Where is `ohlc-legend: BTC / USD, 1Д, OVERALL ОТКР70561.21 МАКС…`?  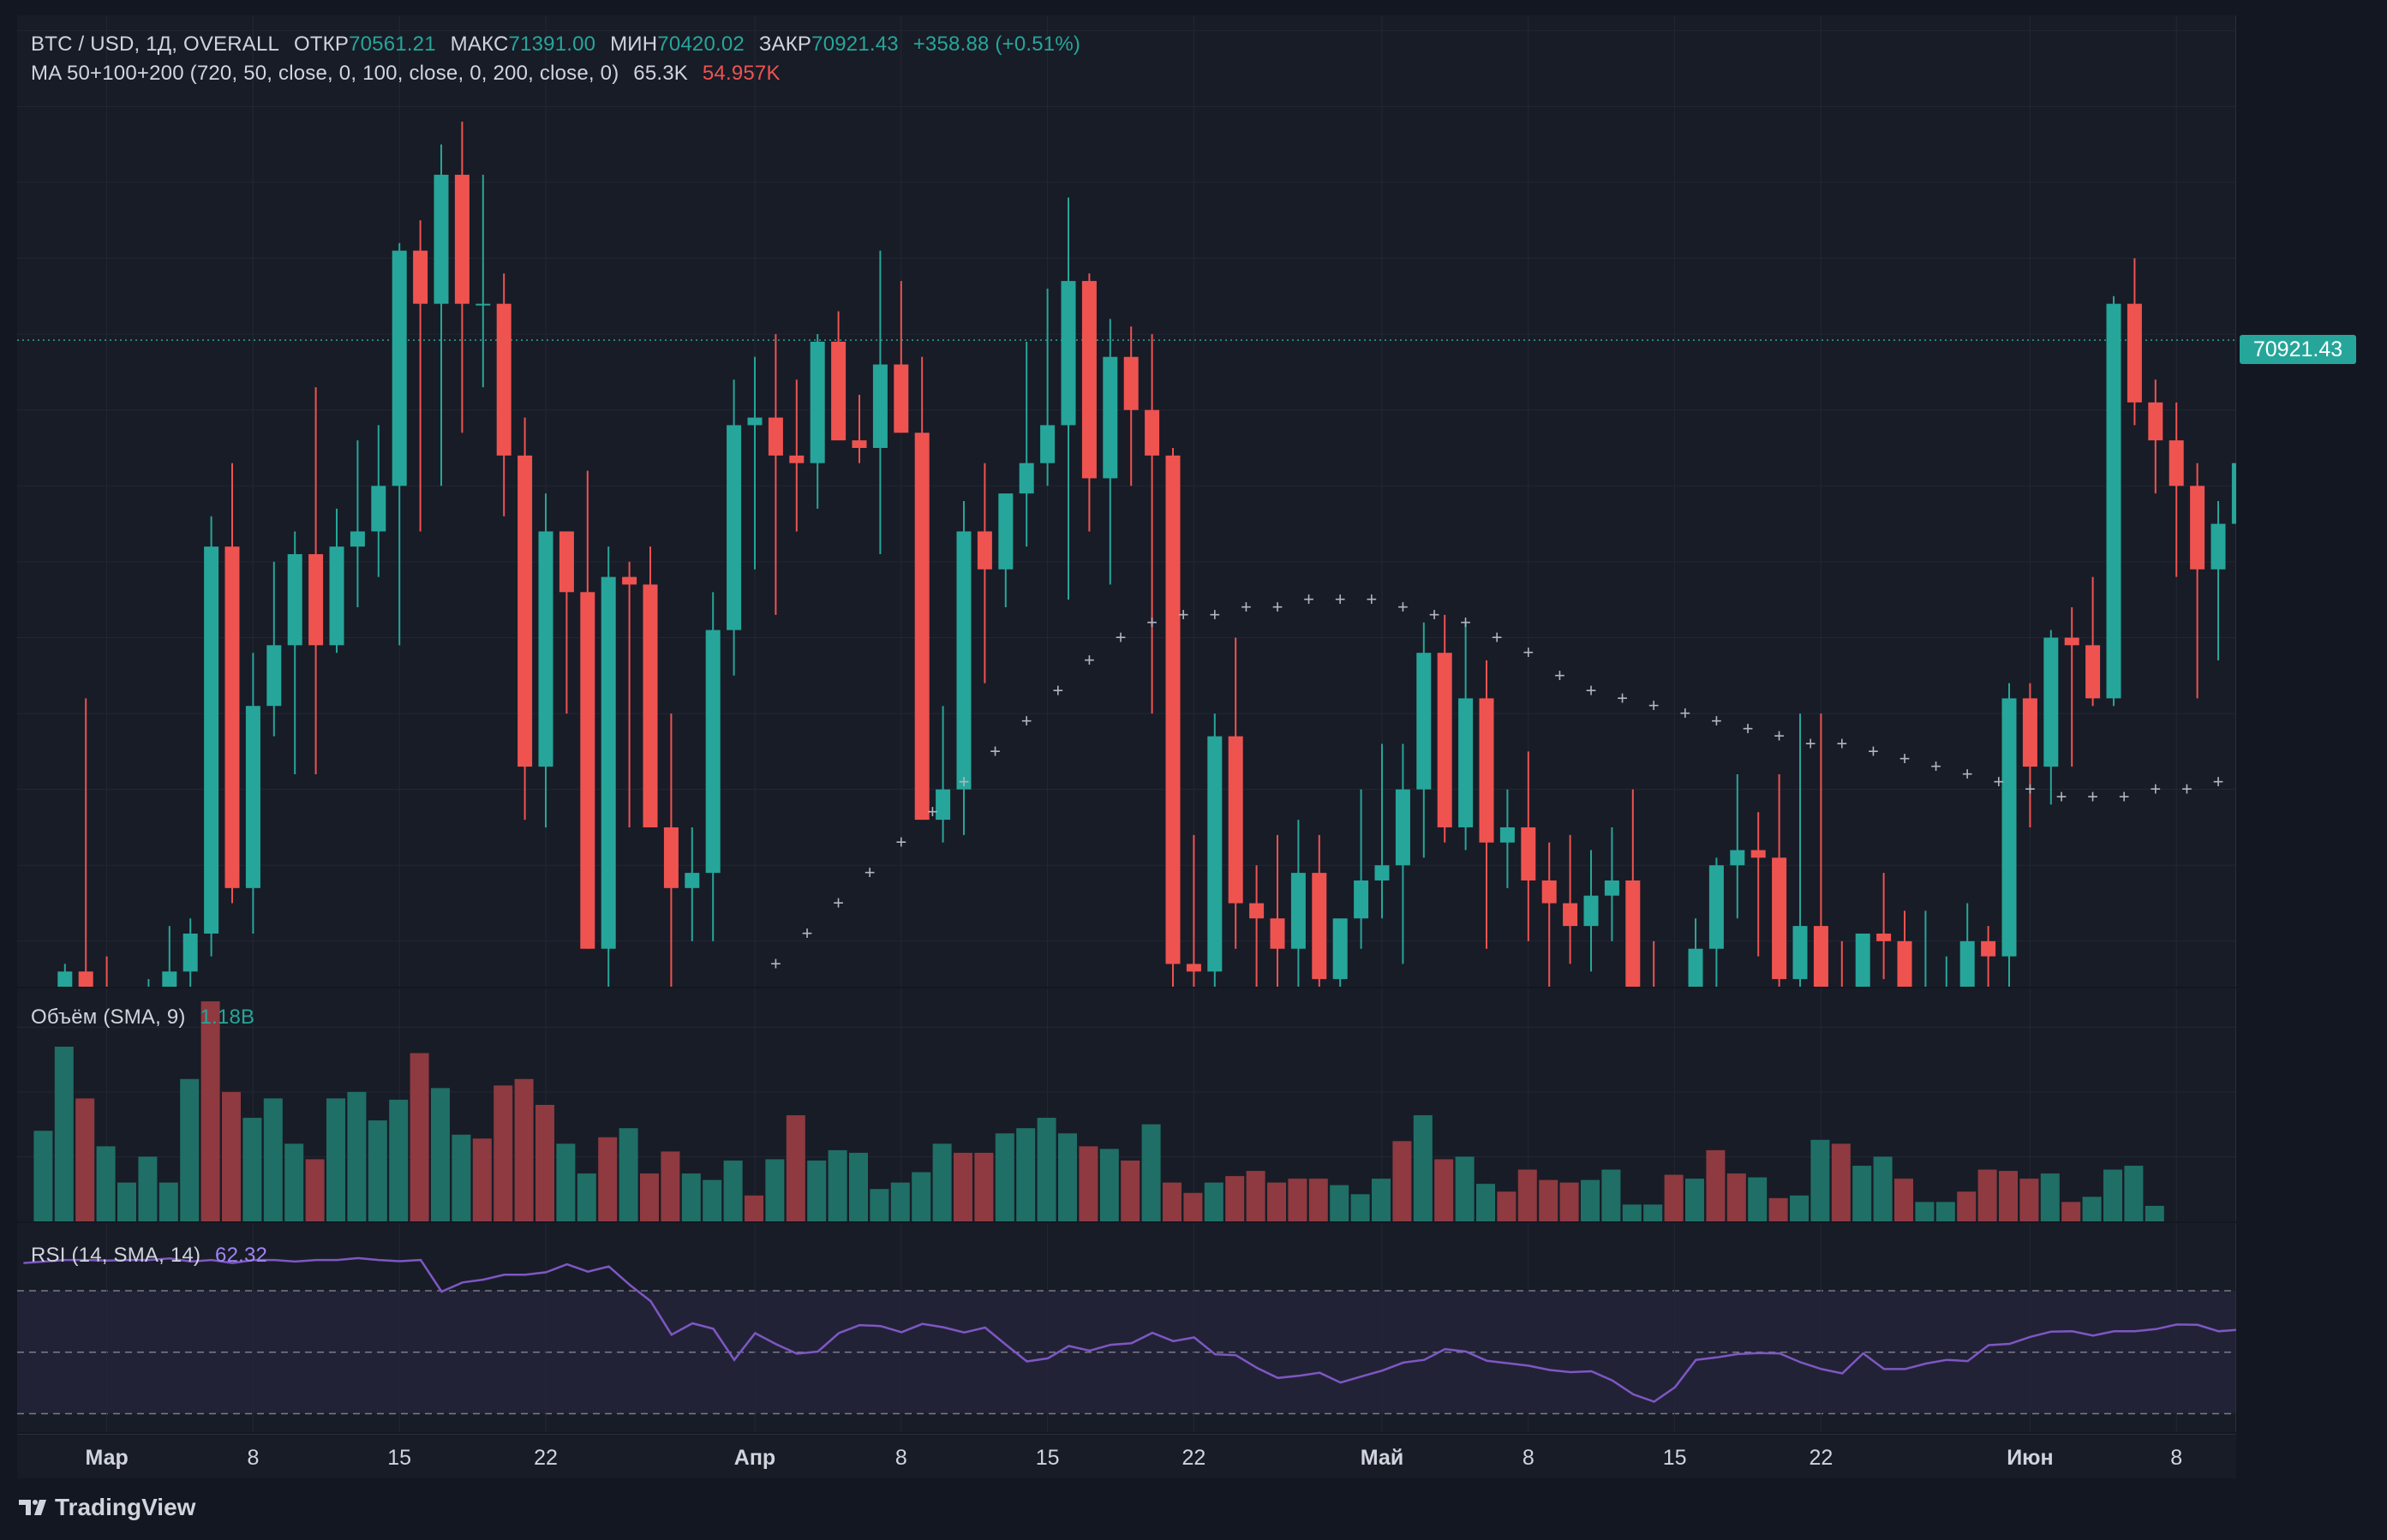
ohlc-legend: BTC / USD, 1Д, OVERALL ОТКР70561.21 МАКС… is located at coordinates (560, 45).